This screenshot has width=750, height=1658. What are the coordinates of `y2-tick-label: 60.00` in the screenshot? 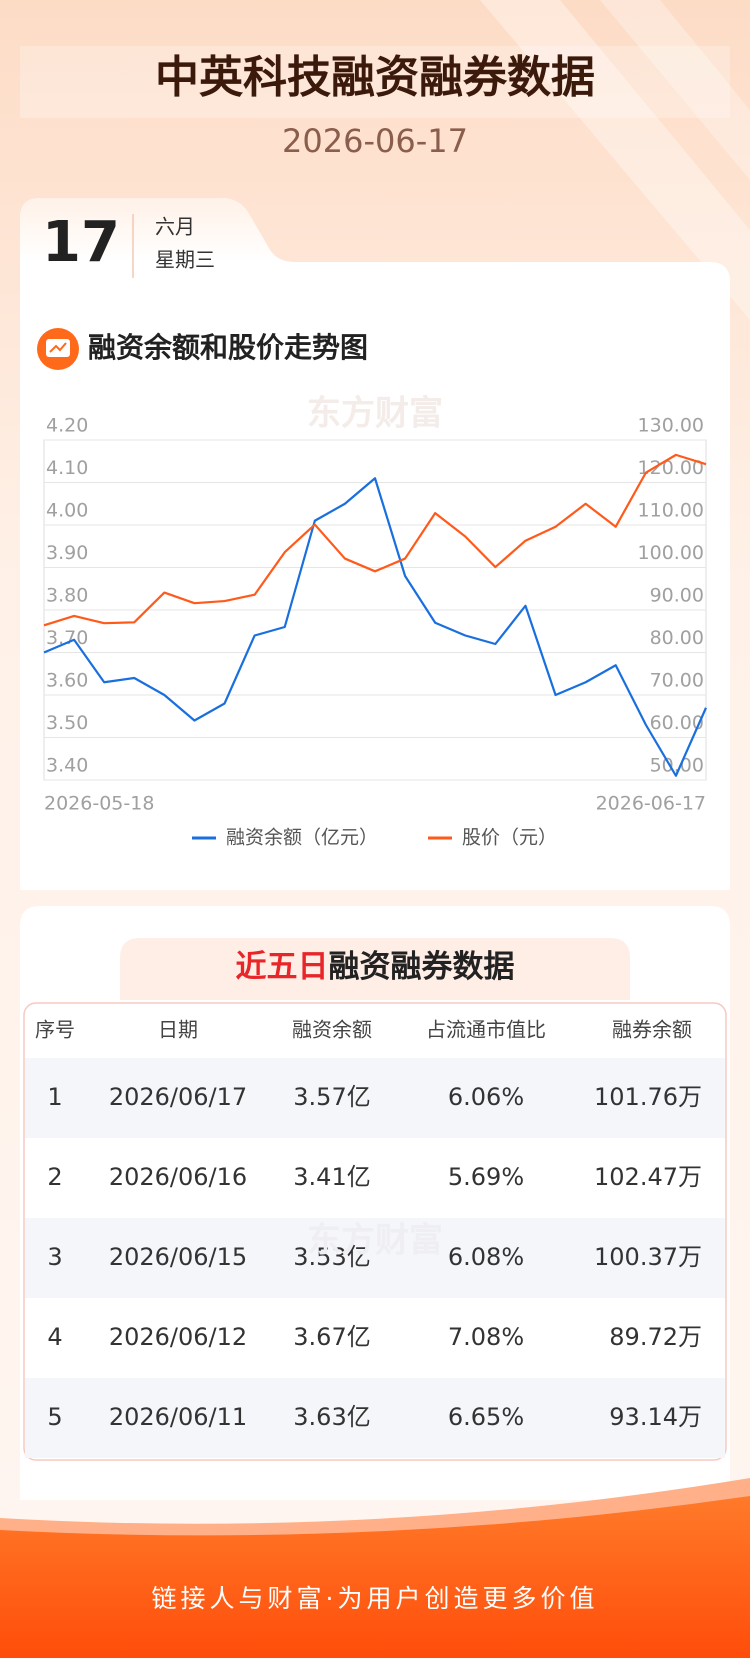 It's located at (677, 723).